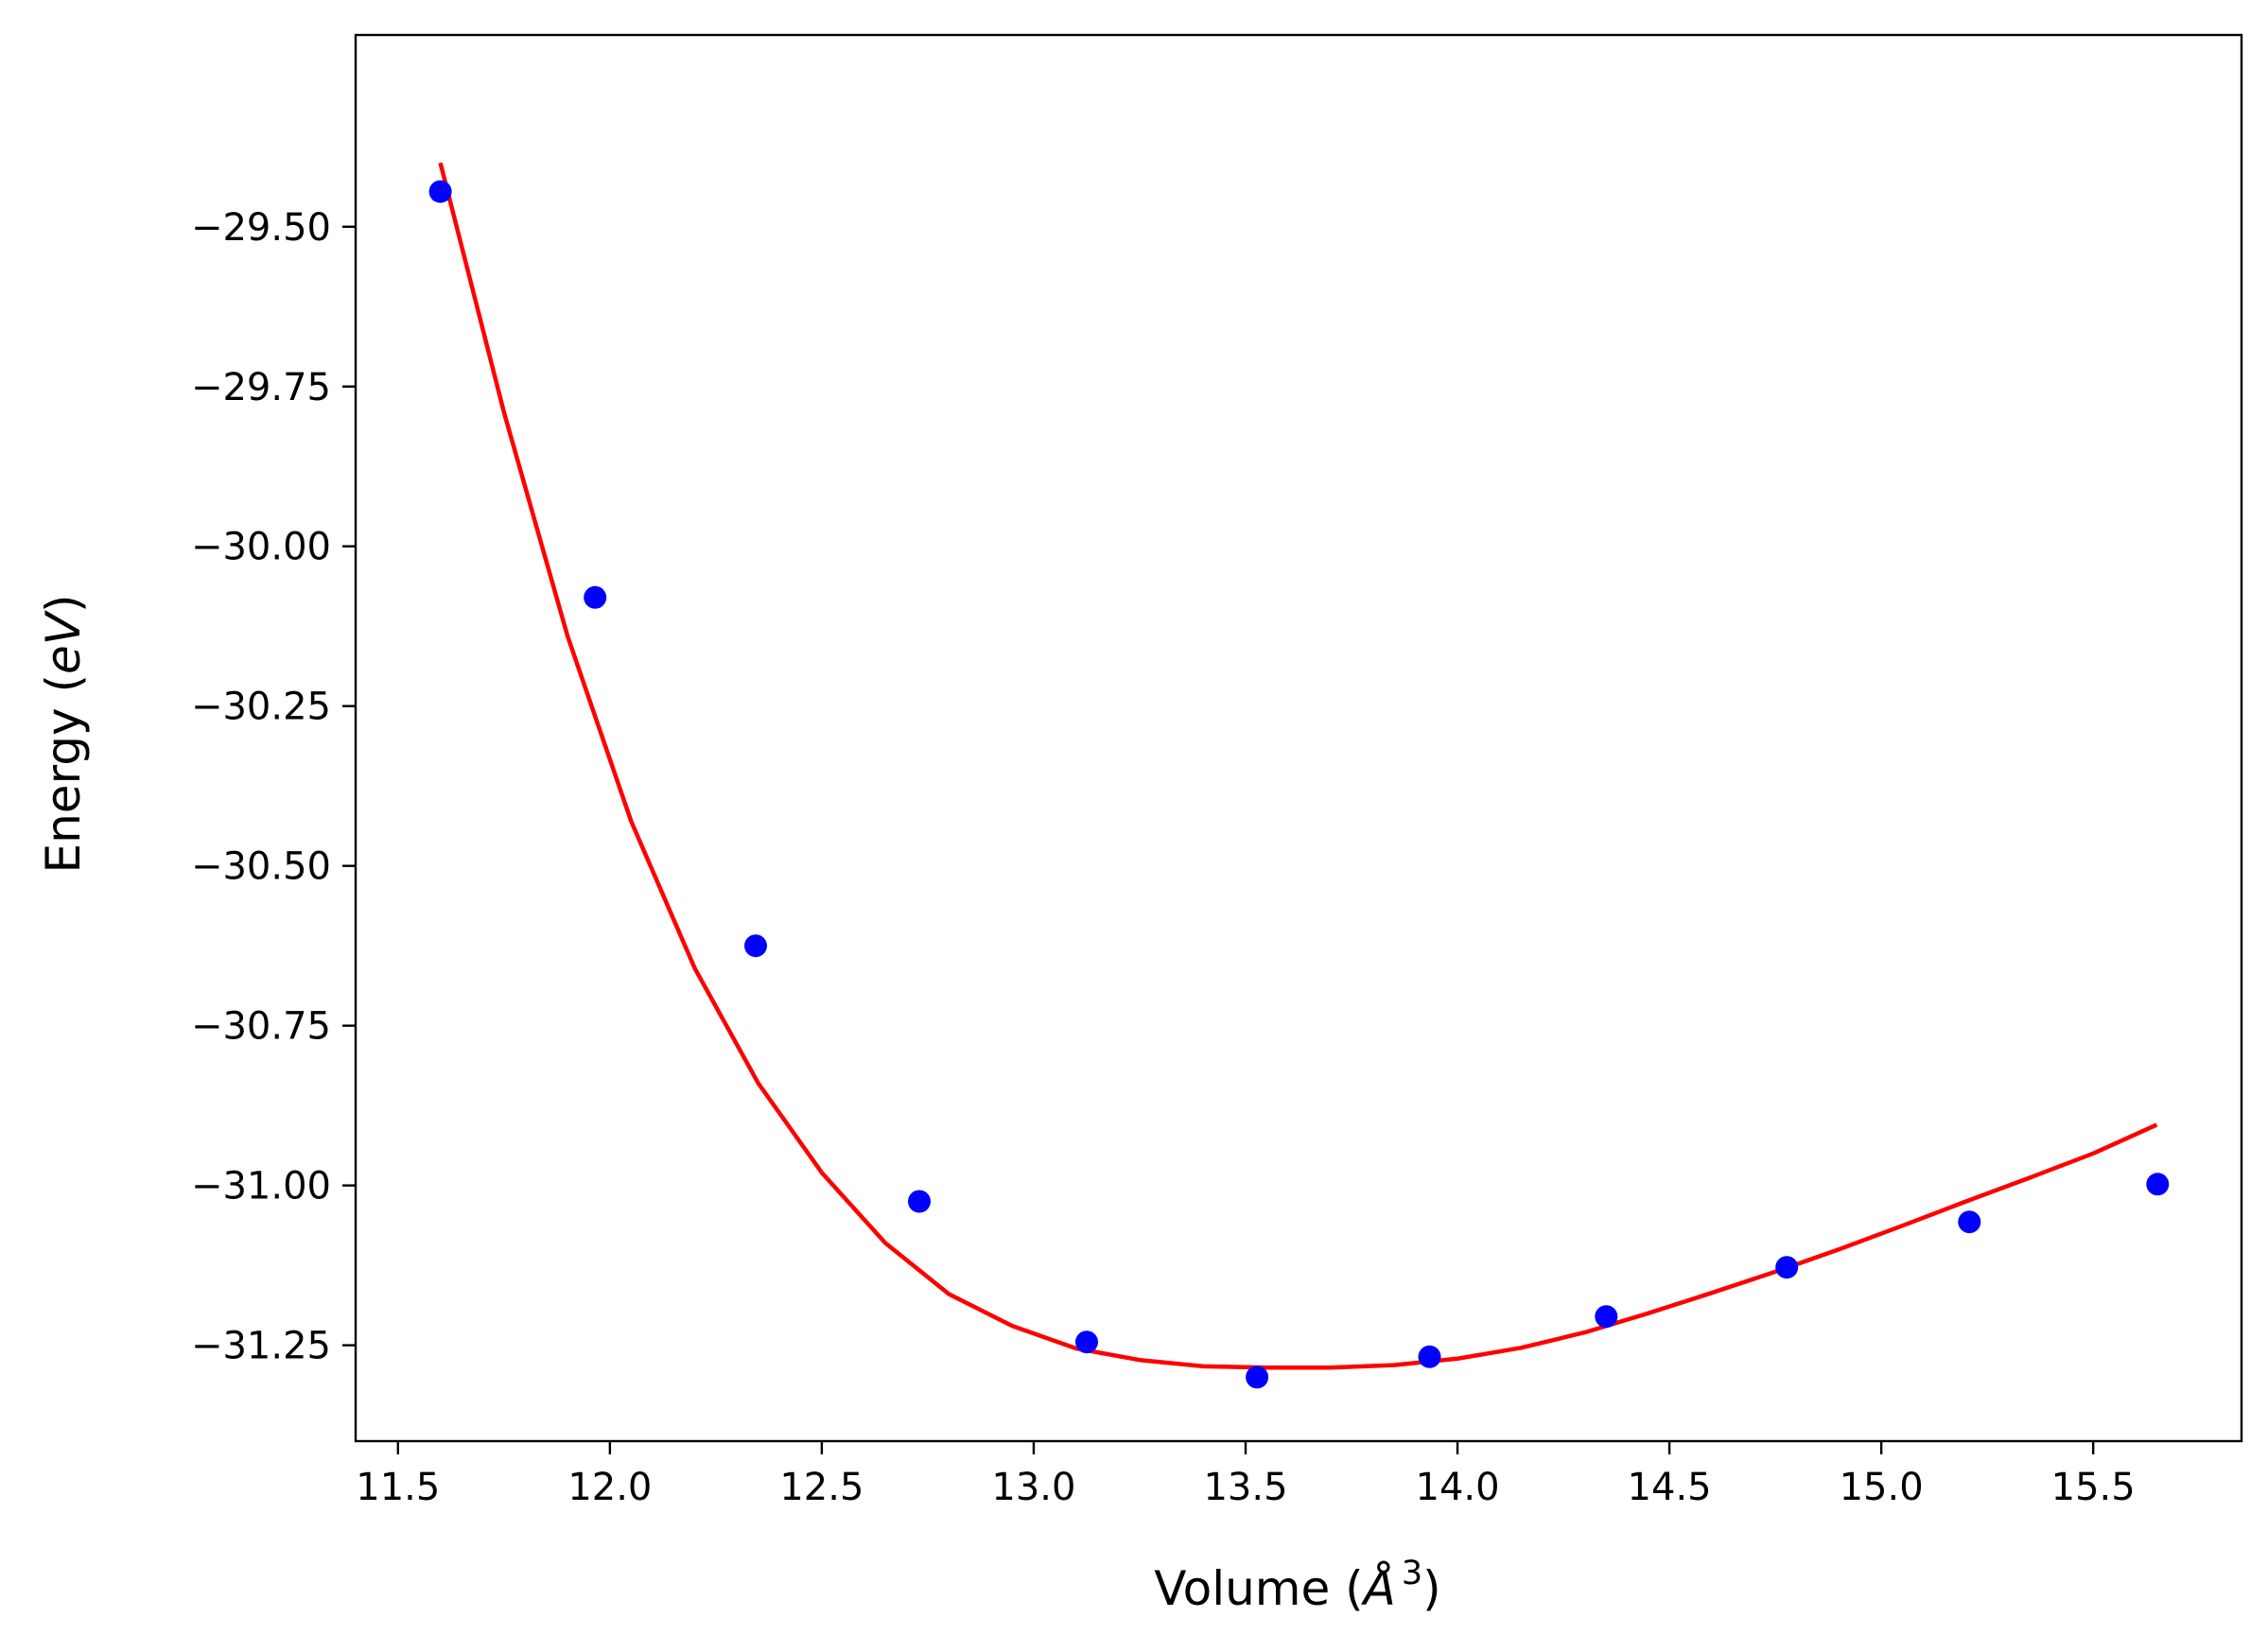  I want to click on x-tick-label: 14.0, so click(1458, 1488).